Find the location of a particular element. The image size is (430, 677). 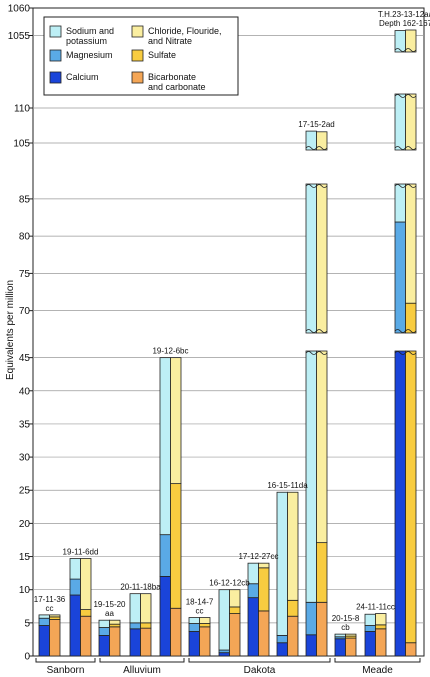

legend-sulfate-label: Sulfate is located at coordinates (162, 55).